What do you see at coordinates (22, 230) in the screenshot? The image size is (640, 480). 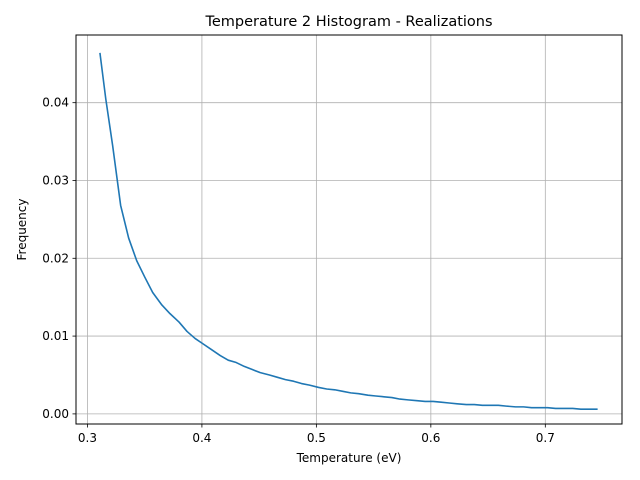 I see `y-axis-label: Frequency` at bounding box center [22, 230].